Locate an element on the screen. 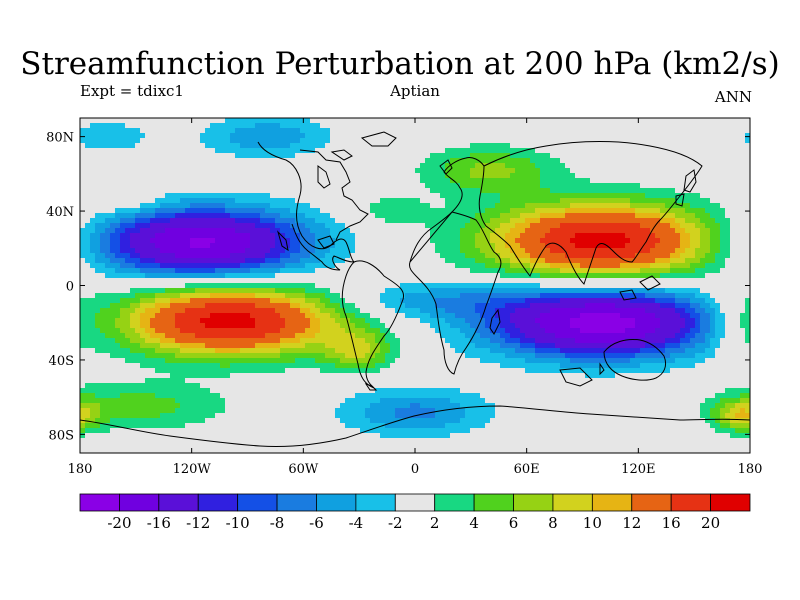 The image size is (800, 600). y-tick-label: 80N is located at coordinates (60, 138).